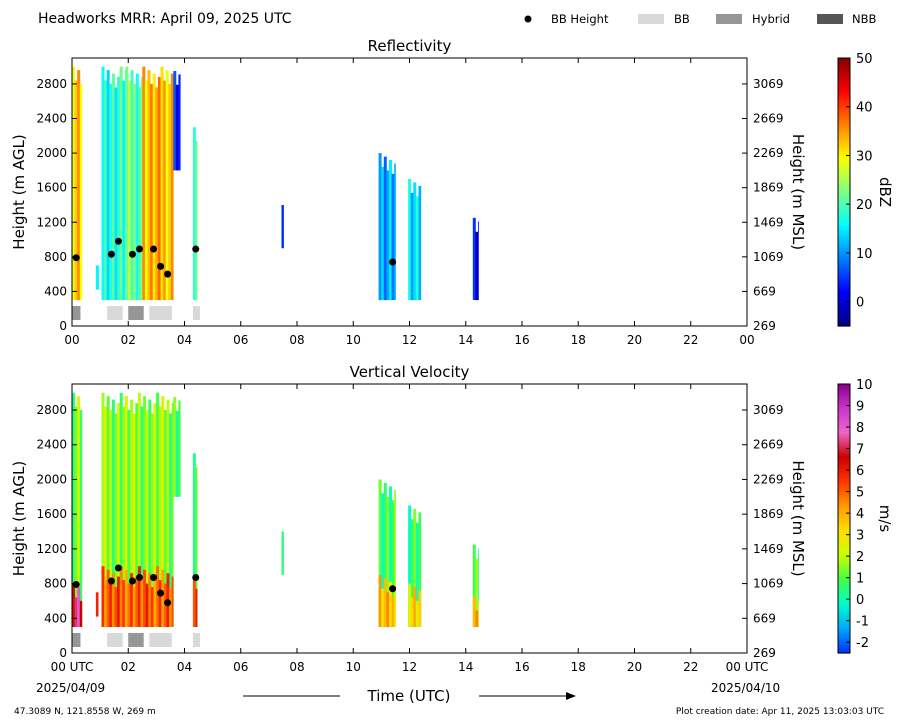 This screenshot has height=725, width=900. Describe the element at coordinates (768, 514) in the screenshot. I see `y-tick-label-right: 1869` at that location.